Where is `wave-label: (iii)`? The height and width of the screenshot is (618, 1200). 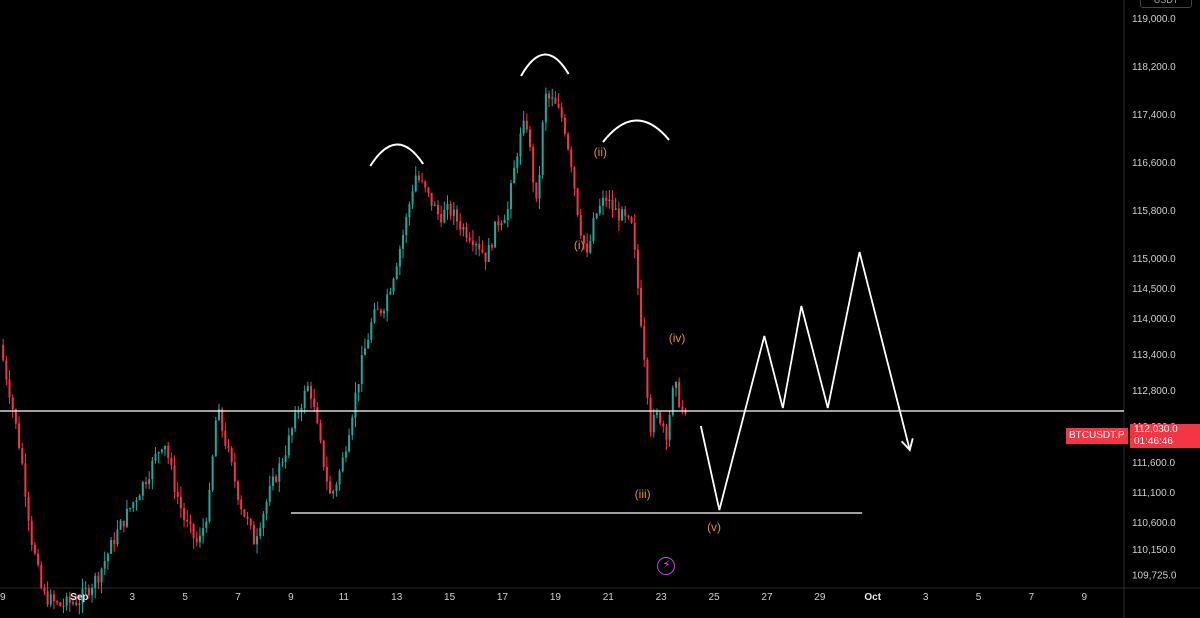 wave-label: (iii) is located at coordinates (643, 494).